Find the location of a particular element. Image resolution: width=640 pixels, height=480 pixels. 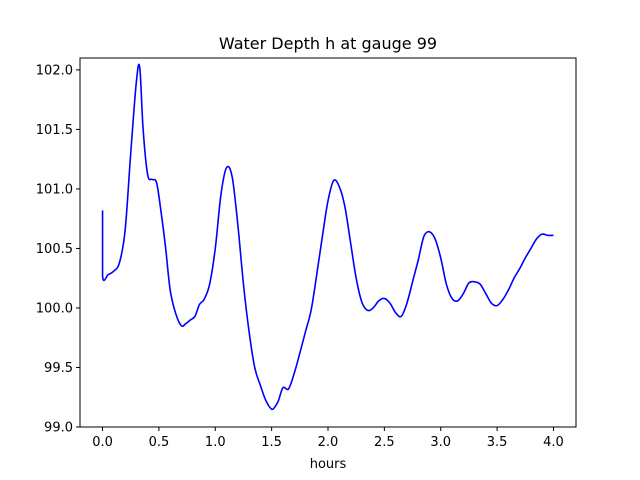

y-tick-label: 100.5 is located at coordinates (54, 249).